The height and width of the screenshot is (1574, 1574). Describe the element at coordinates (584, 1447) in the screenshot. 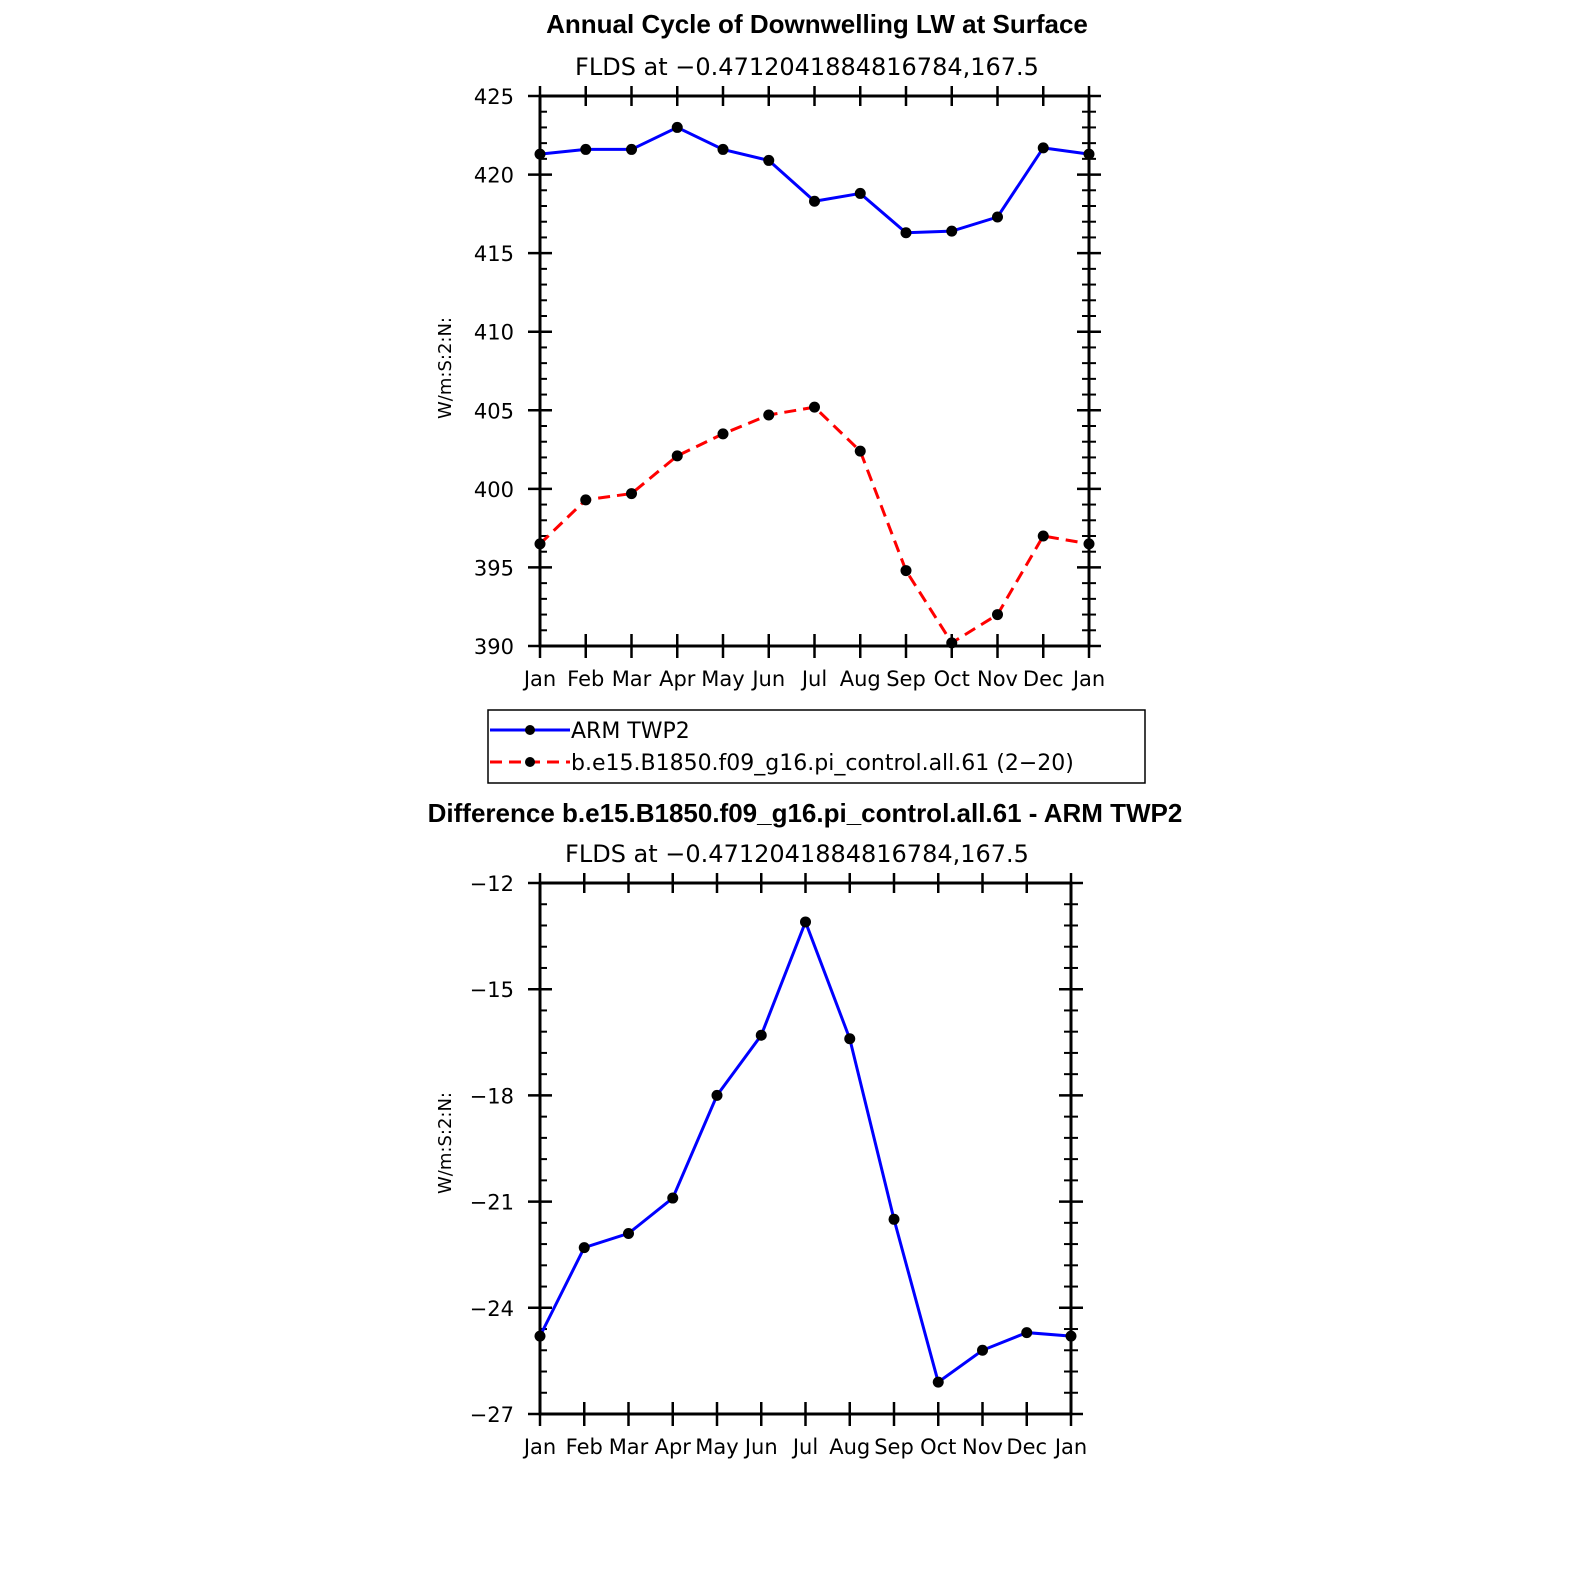

I see `chart-bottom-xtick-label: Feb` at that location.